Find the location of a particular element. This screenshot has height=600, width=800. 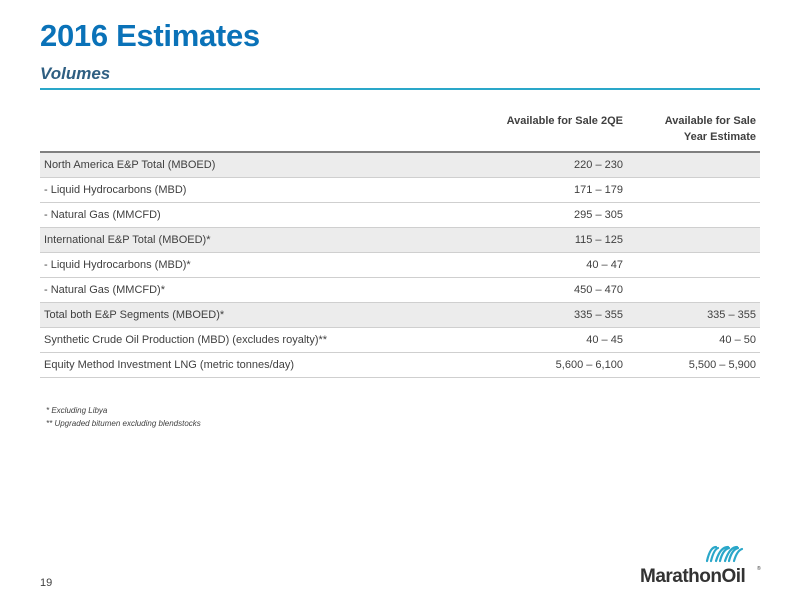

footnote: * Excluding Libya is located at coordinates (77, 410).